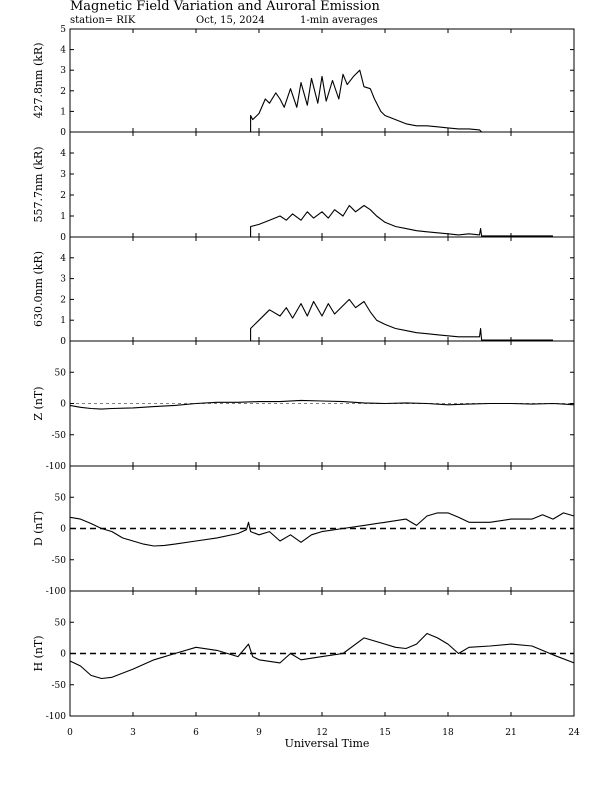 Image resolution: width=612 pixels, height=792 pixels. What do you see at coordinates (448, 733) in the screenshot?
I see `x-tick-label: 18` at bounding box center [448, 733].